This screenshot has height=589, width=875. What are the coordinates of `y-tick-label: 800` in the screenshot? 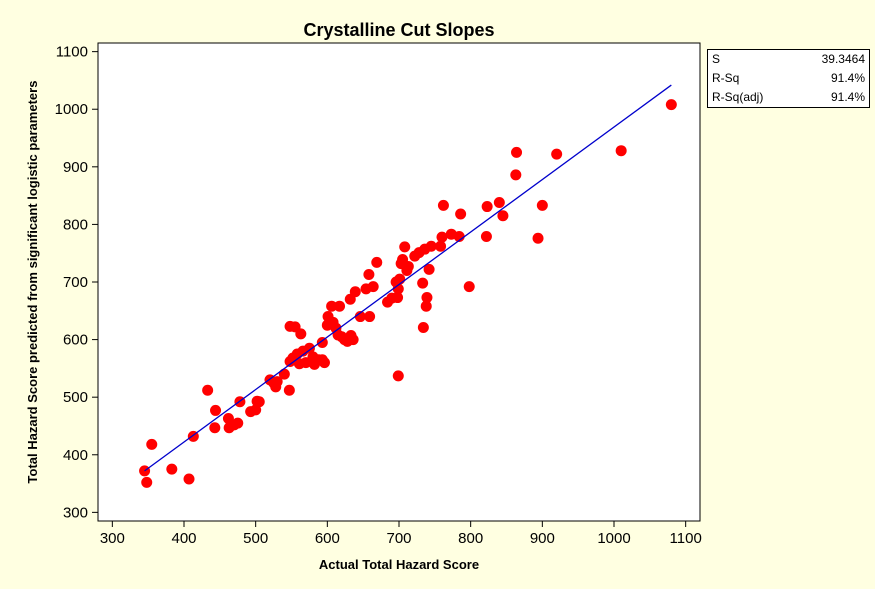 It's located at (75, 224).